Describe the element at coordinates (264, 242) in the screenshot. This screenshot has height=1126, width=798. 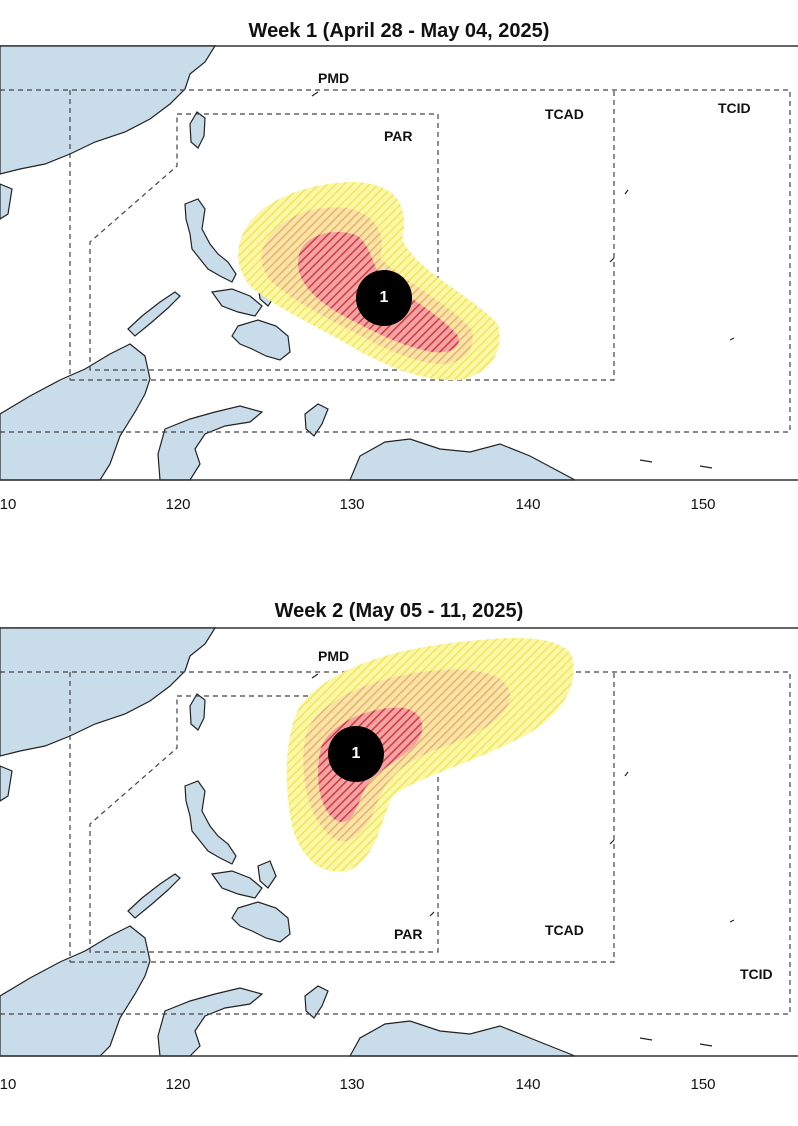
I see `par-boundary` at that location.